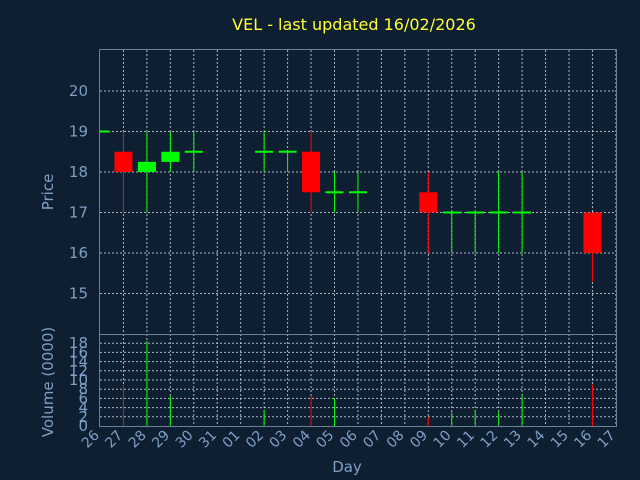 The width and height of the screenshot is (640, 480). What do you see at coordinates (347, 467) in the screenshot?
I see `x-axis-label: Day` at bounding box center [347, 467].